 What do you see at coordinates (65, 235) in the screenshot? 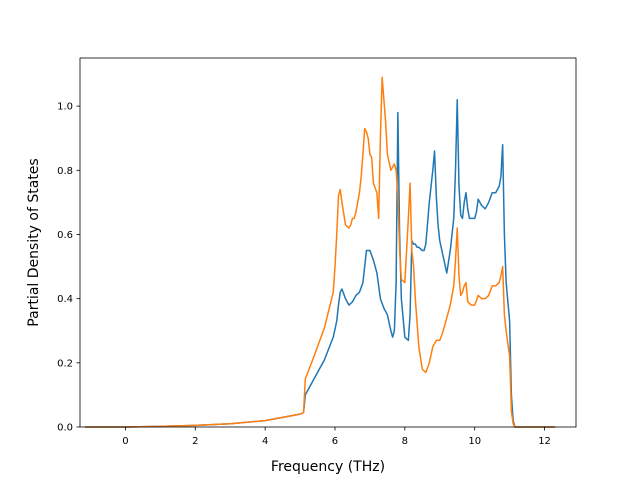
I see `y-tick-label: 0.6` at bounding box center [65, 235].